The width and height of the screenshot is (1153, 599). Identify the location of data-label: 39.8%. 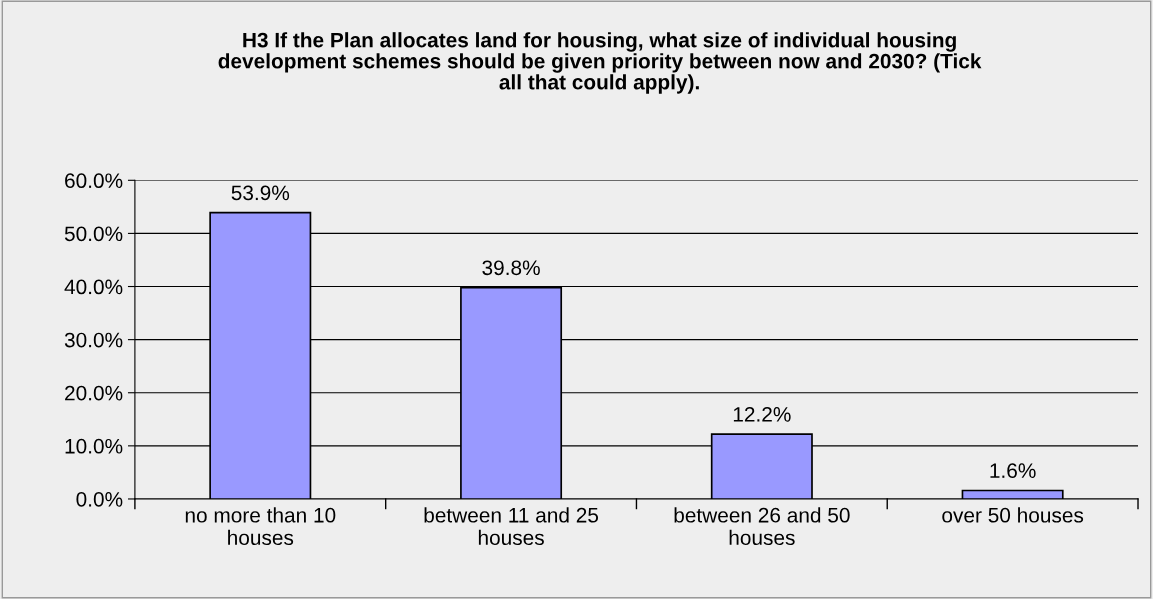
(511, 268).